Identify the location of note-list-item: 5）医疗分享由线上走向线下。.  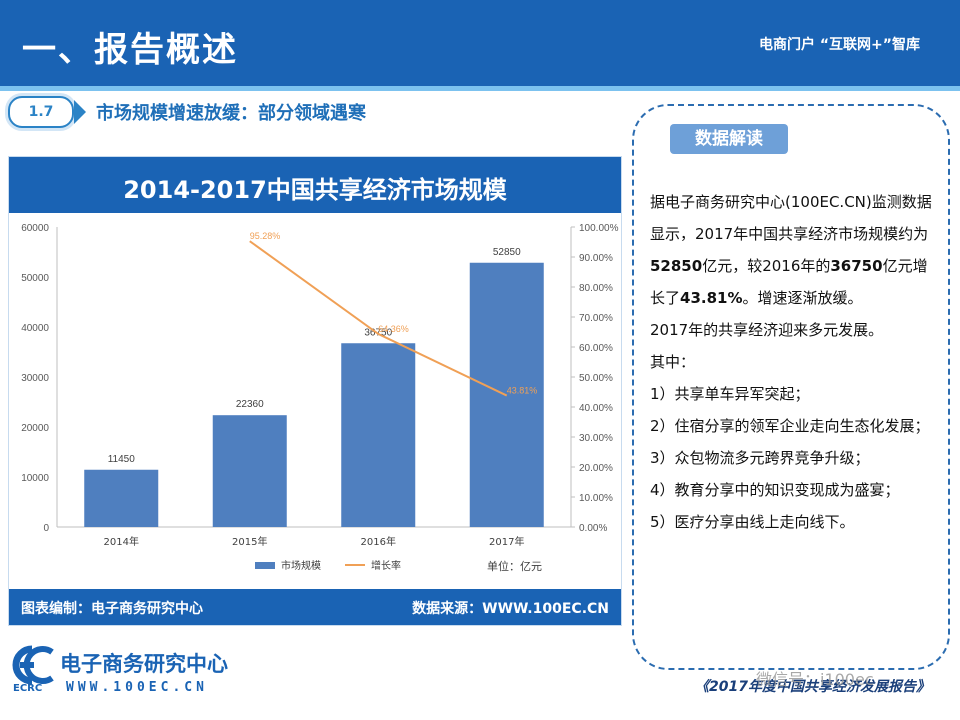
(752, 522).